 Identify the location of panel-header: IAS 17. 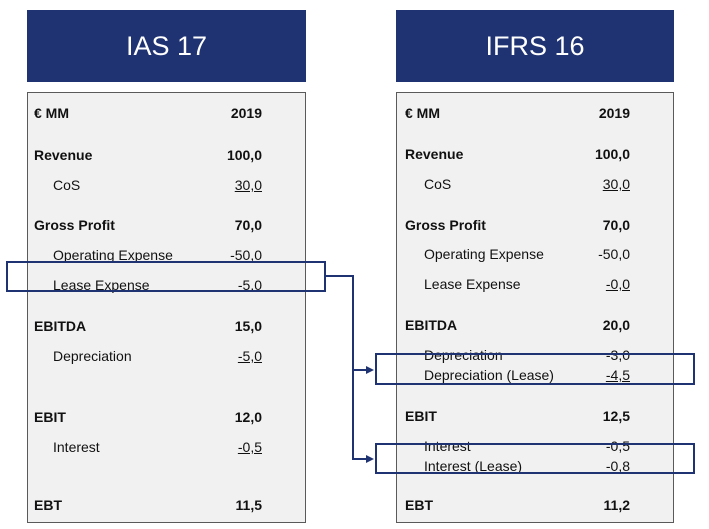
(166, 46).